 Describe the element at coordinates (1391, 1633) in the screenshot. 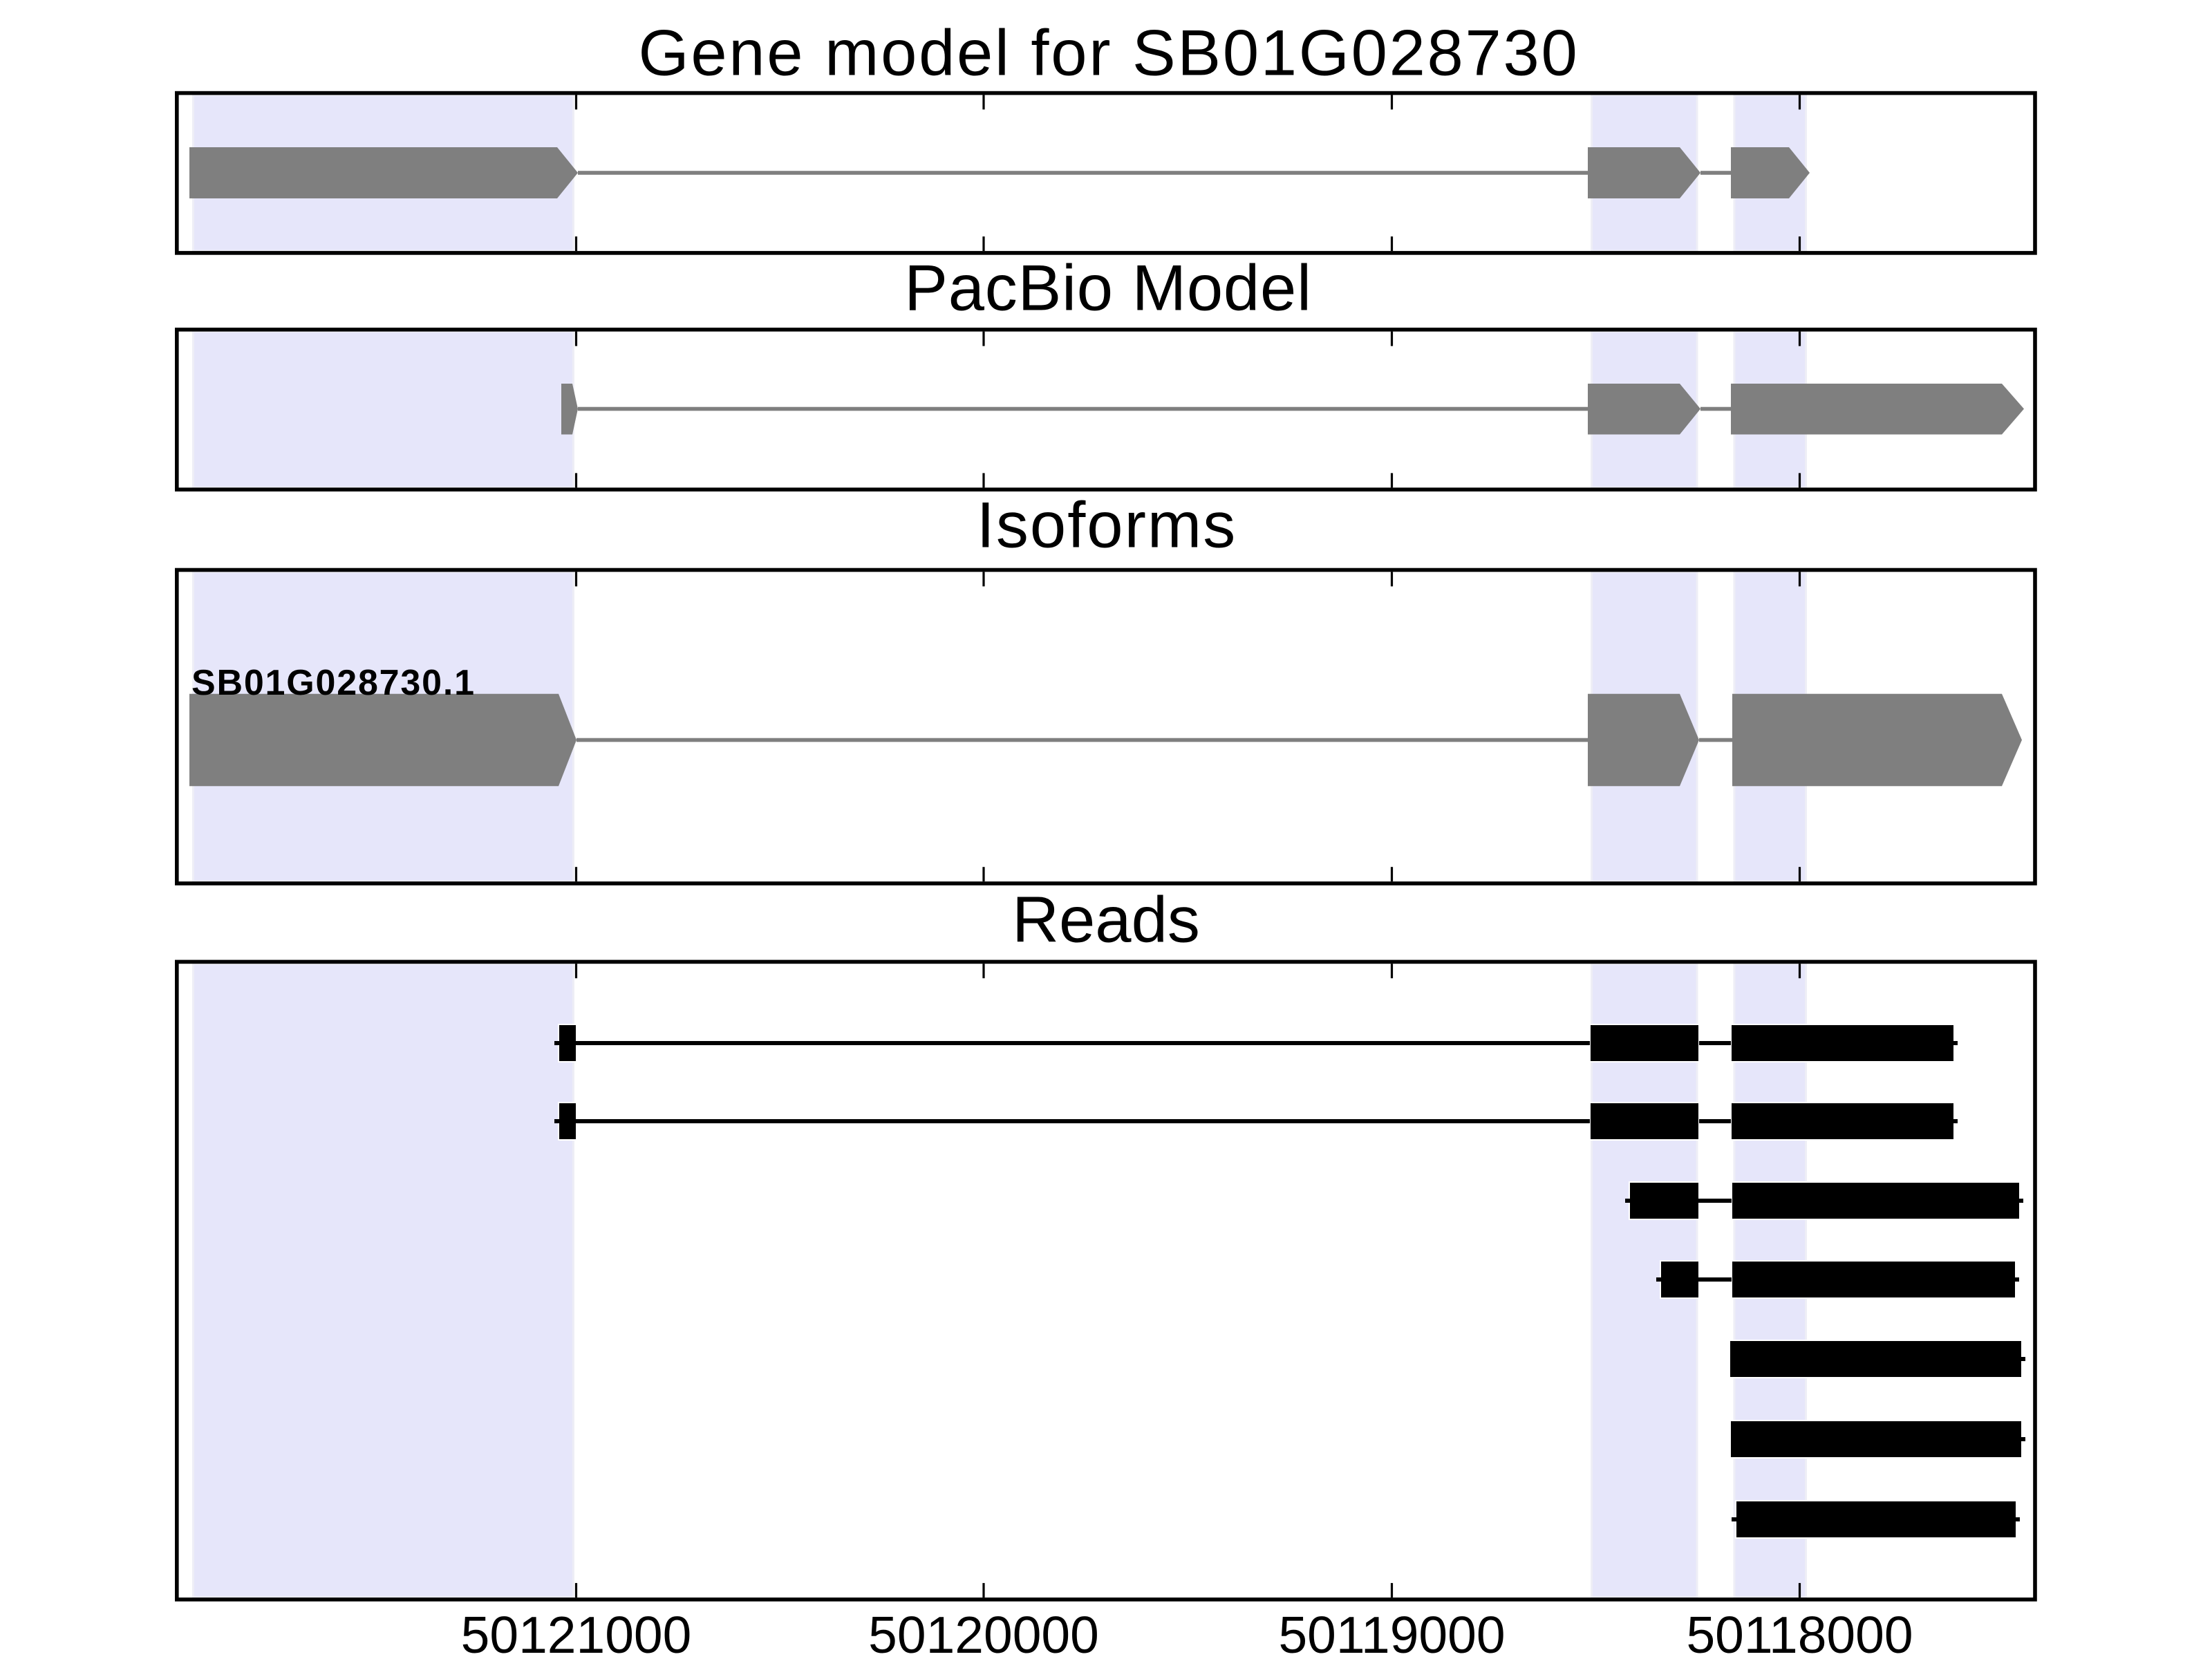

I see `svg-text: 50119000` at that location.